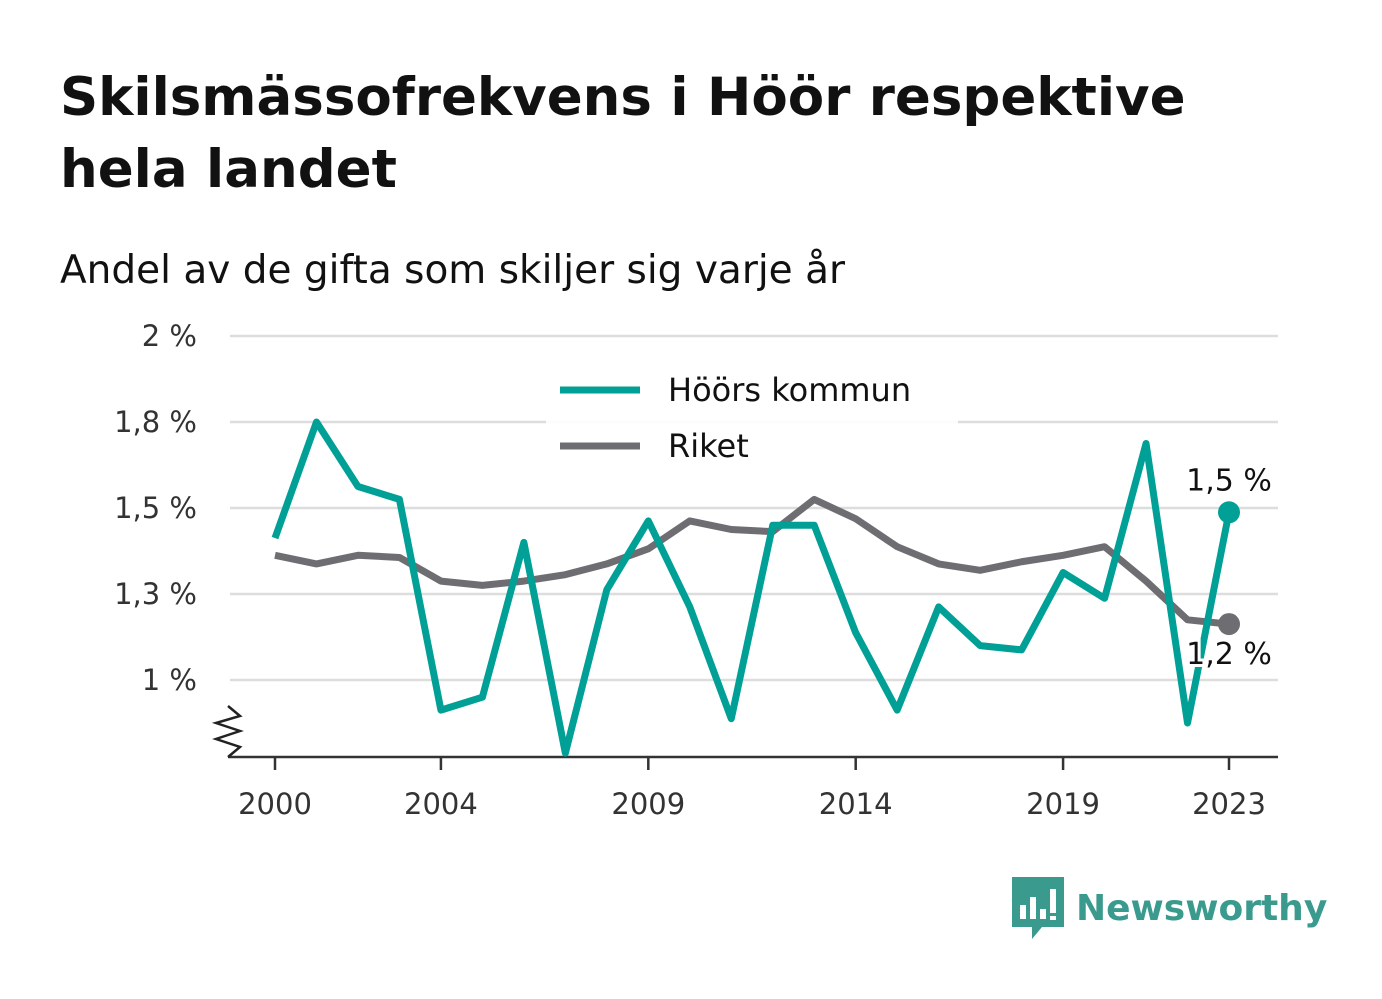  What do you see at coordinates (1202, 908) in the screenshot?
I see `brand-name: Newsworthy` at bounding box center [1202, 908].